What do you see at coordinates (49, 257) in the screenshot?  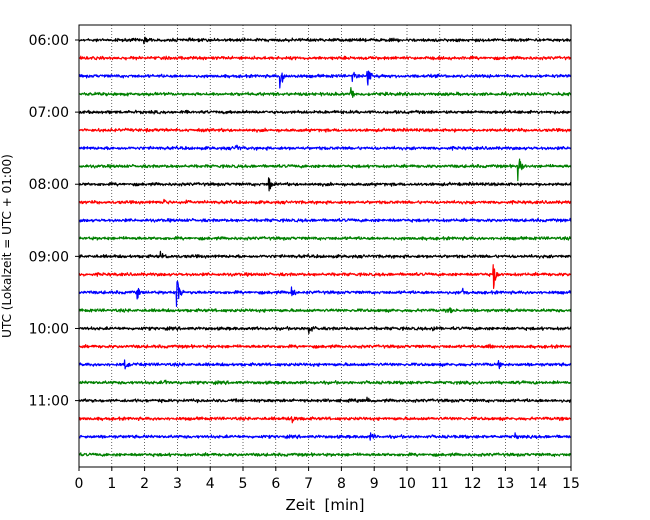 I see `y-tick-label: 09:00` at bounding box center [49, 257].